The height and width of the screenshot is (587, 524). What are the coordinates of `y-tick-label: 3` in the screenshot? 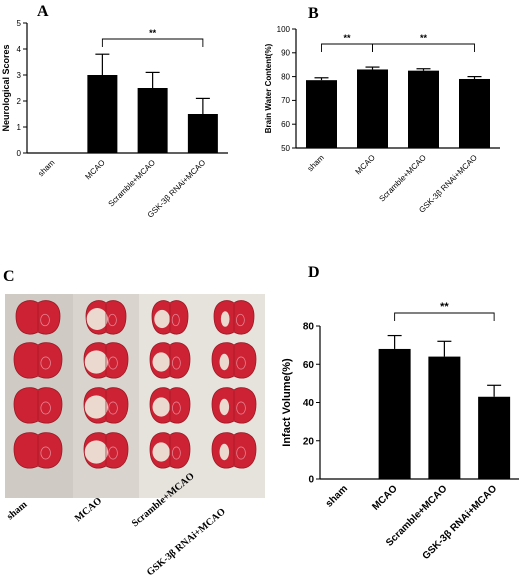 It's located at (19, 75).